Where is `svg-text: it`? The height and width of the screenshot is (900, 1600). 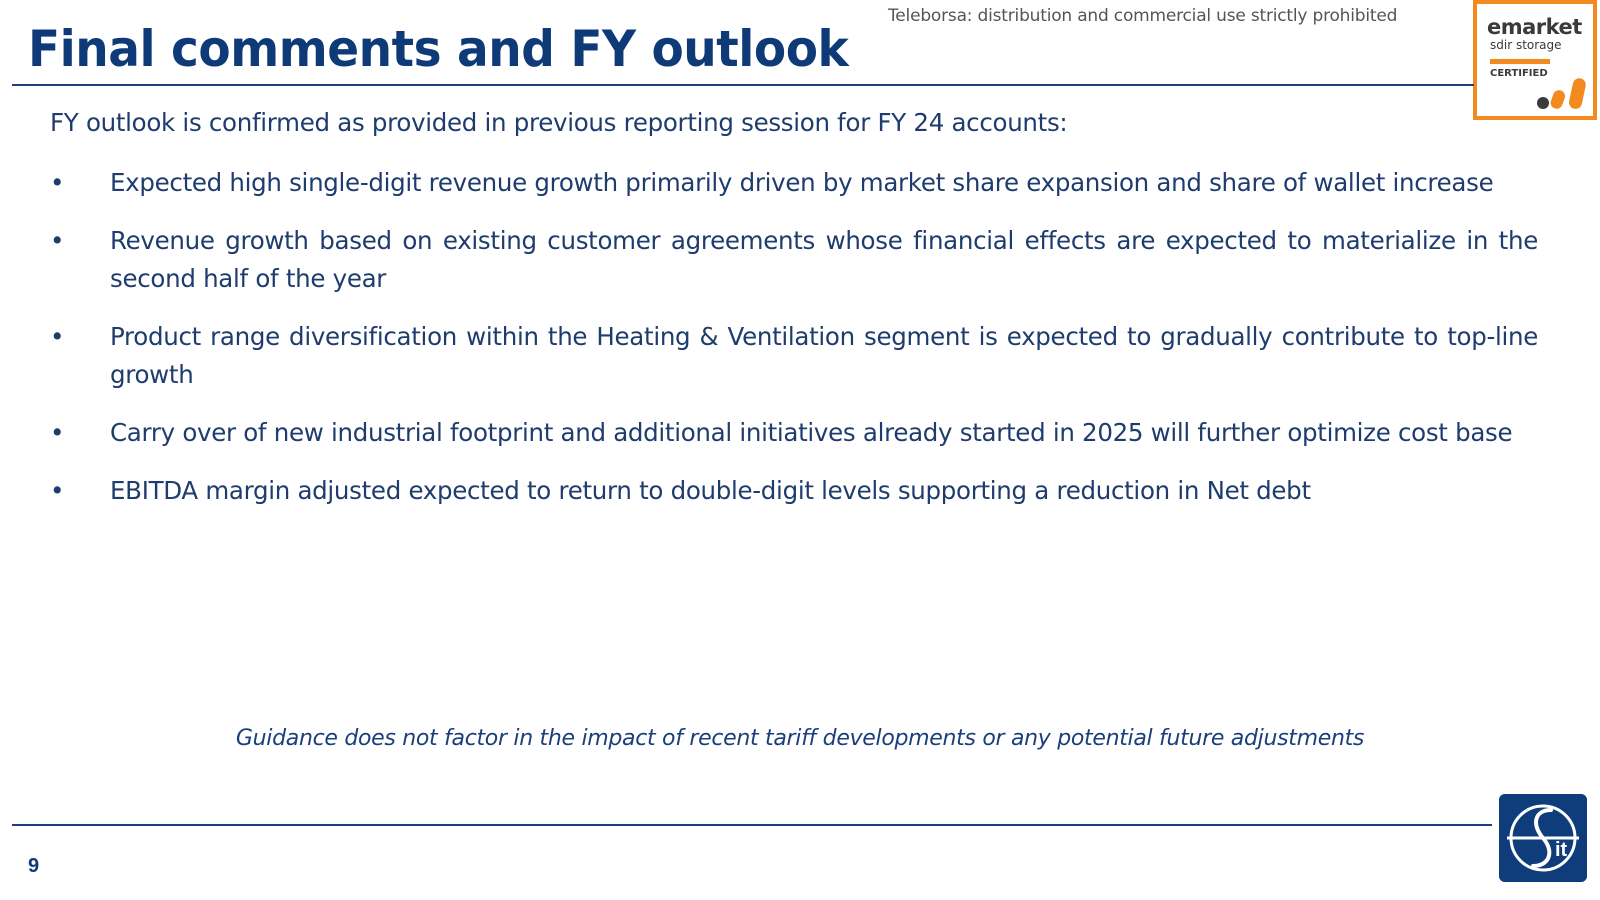 svg-text: it is located at coordinates (1561, 850).